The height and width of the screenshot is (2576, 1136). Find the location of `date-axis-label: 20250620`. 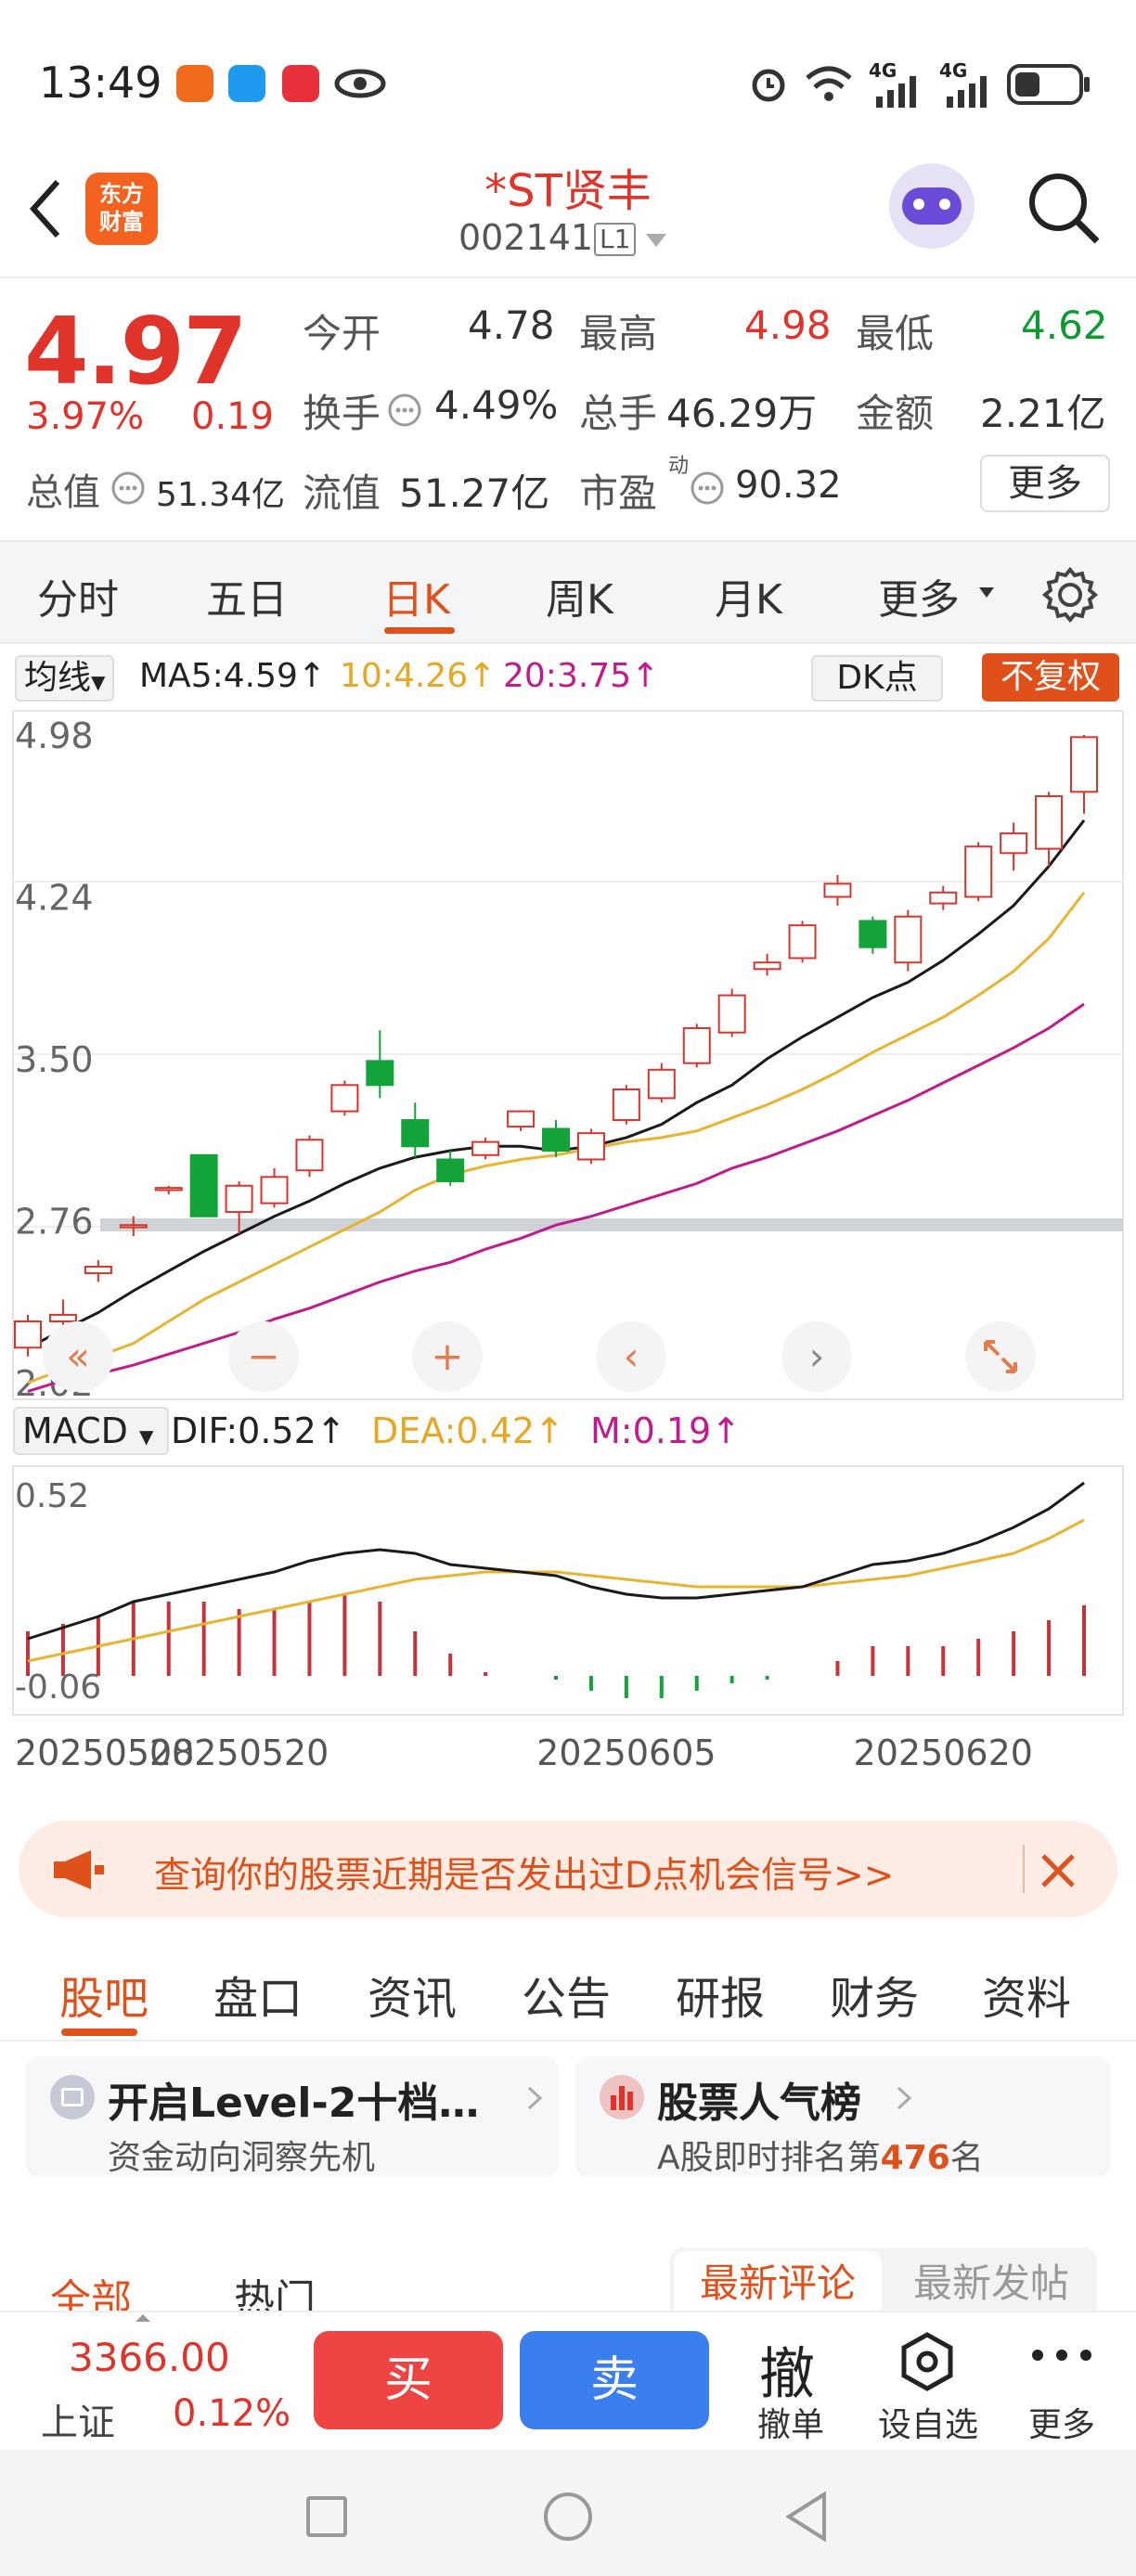

date-axis-label: 20250620 is located at coordinates (943, 1752).